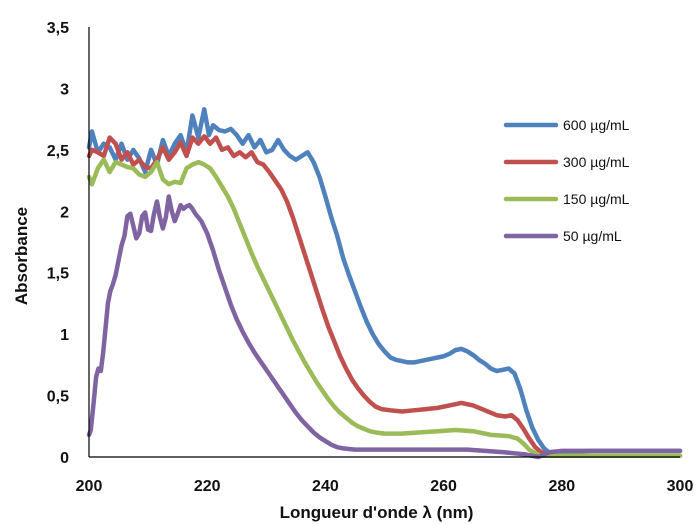 The image size is (697, 524). What do you see at coordinates (64, 89) in the screenshot?
I see `y-tick-label: 3` at bounding box center [64, 89].